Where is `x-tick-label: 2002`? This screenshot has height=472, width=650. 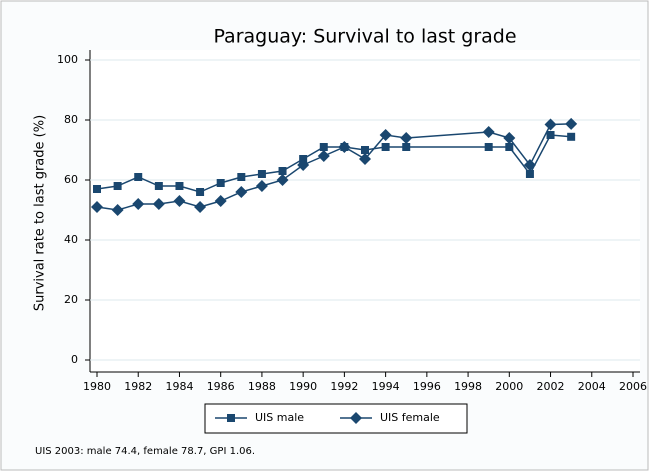 x-tick-label: 2002 is located at coordinates (551, 386).